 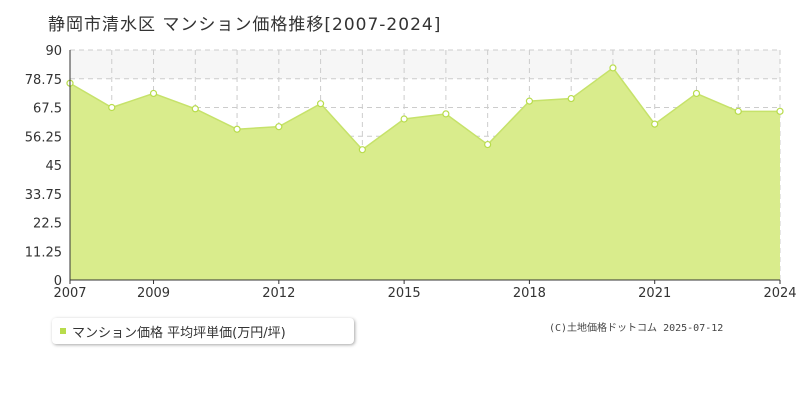 What do you see at coordinates (529, 293) in the screenshot?
I see `x-tick-label: 2018` at bounding box center [529, 293].